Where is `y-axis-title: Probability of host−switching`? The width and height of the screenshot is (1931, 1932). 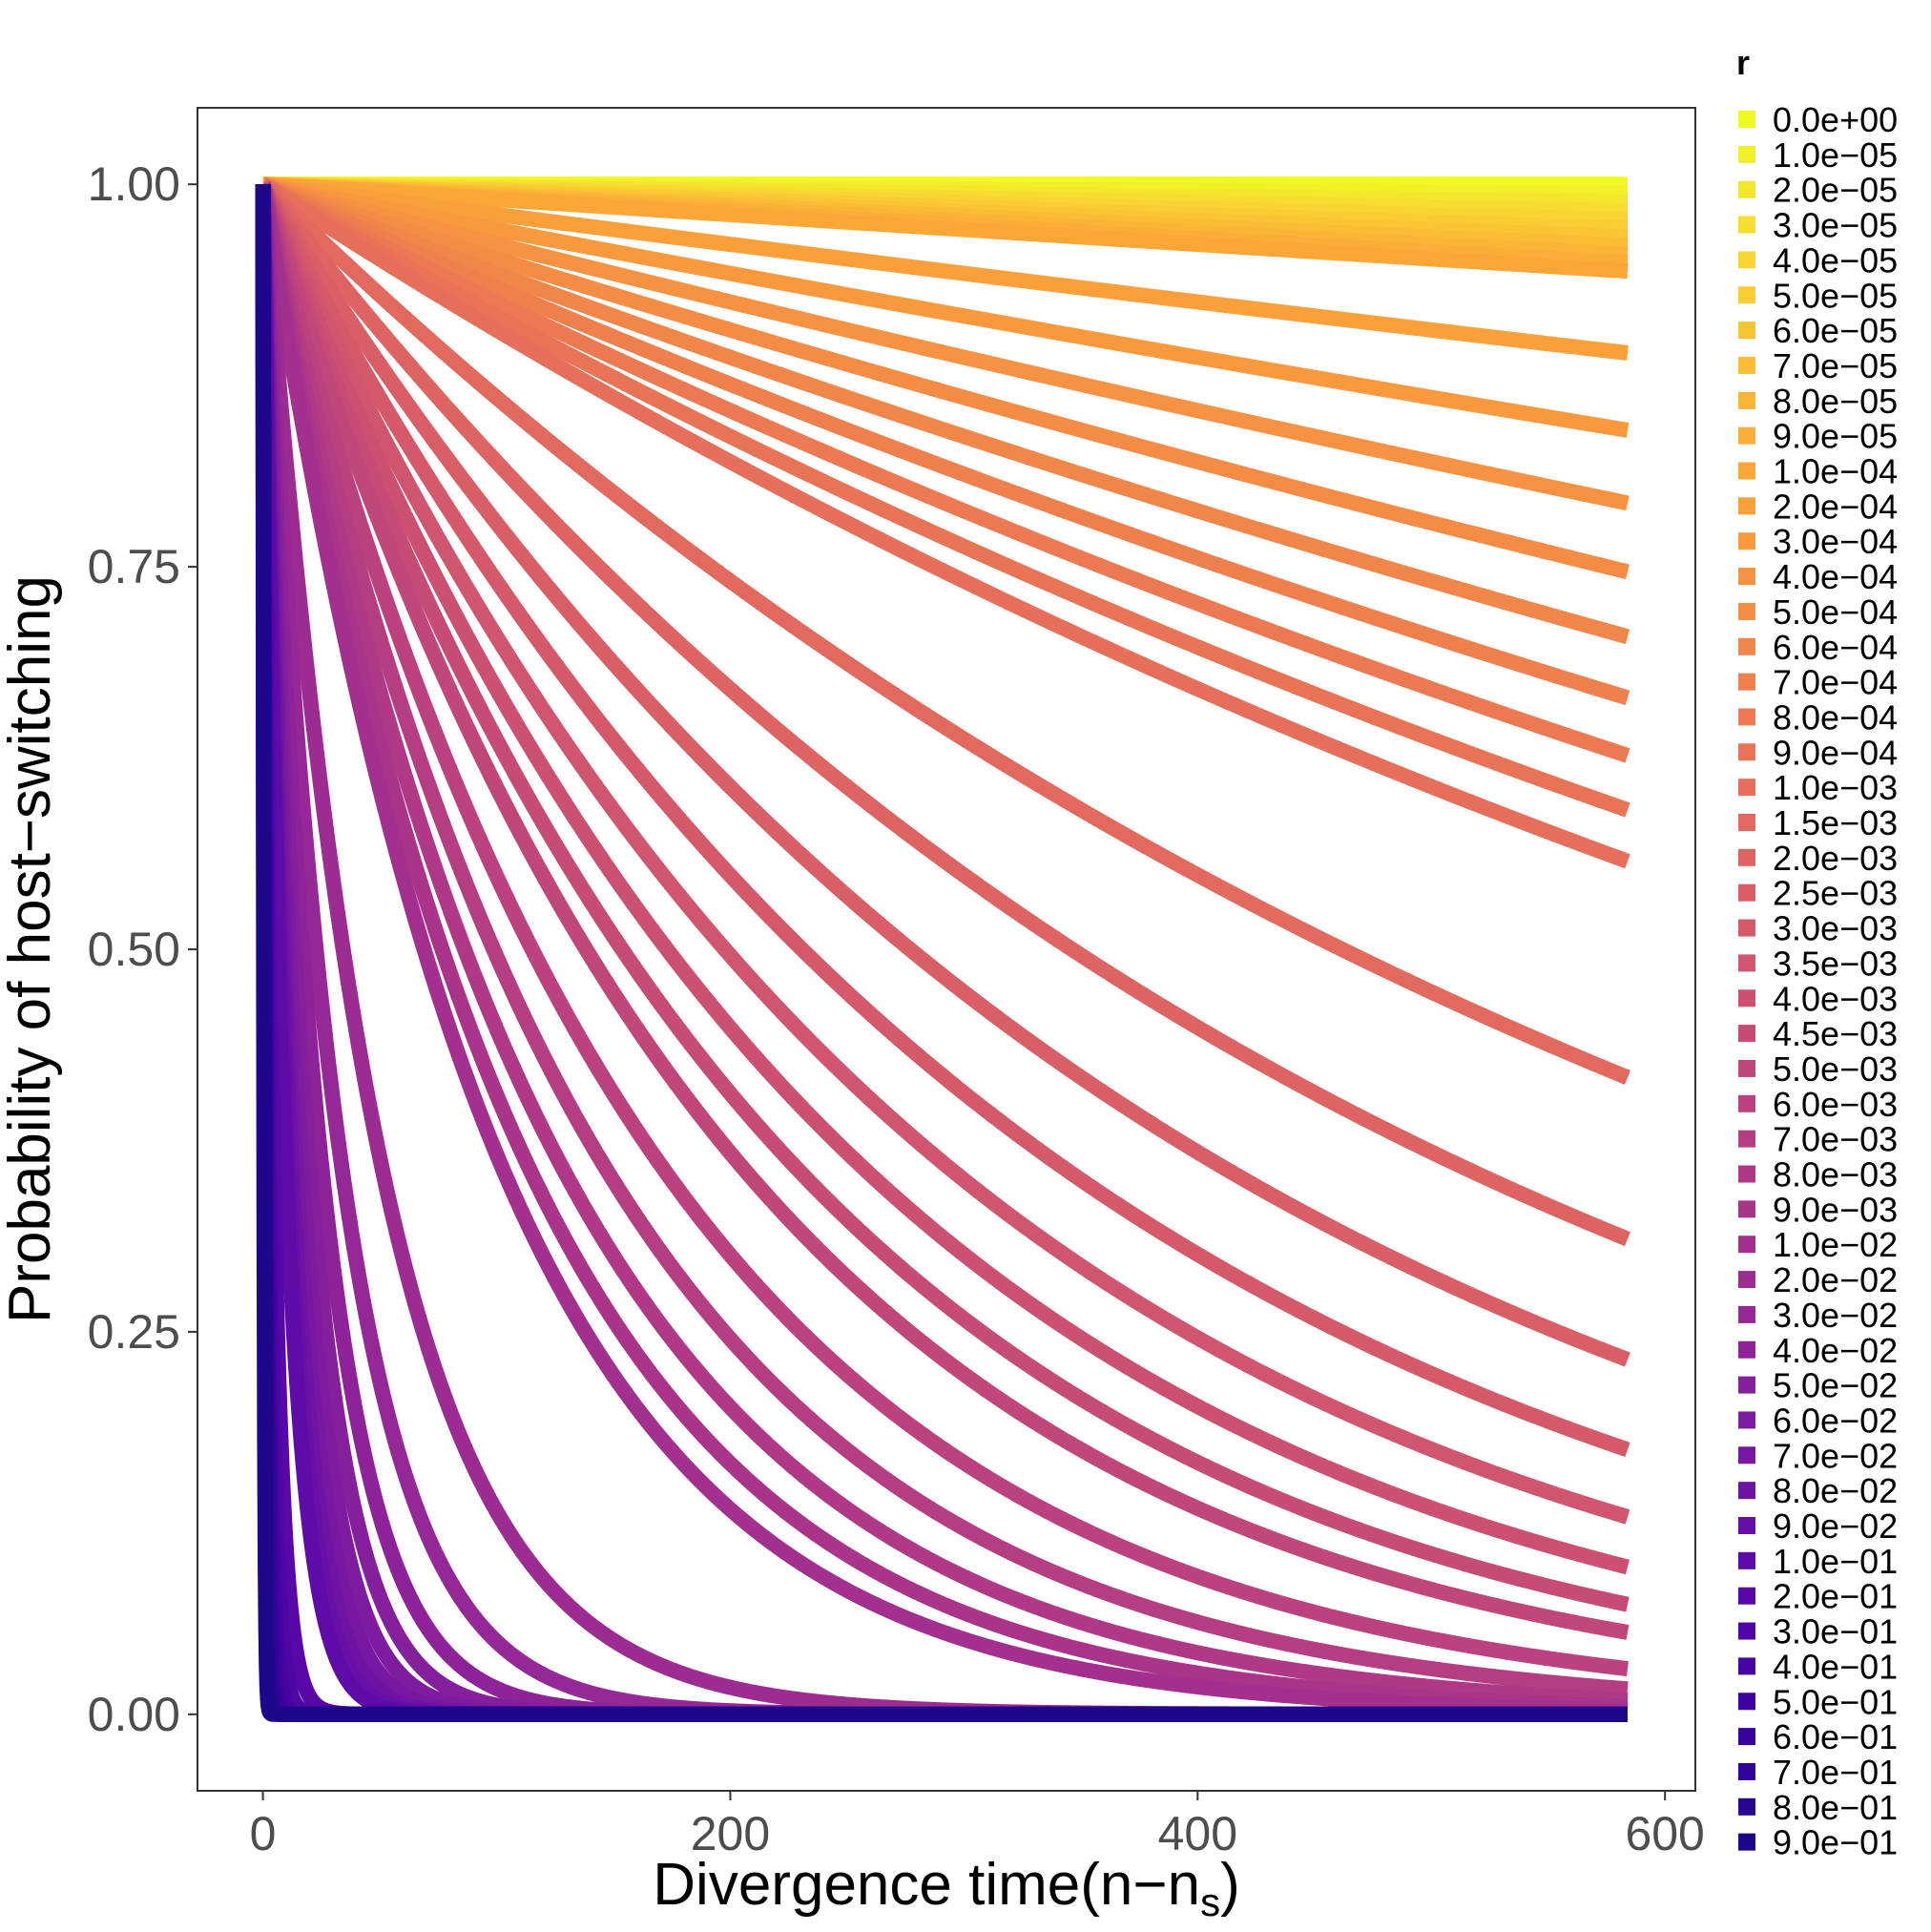 y-axis-title: Probability of host−switching is located at coordinates (32, 949).